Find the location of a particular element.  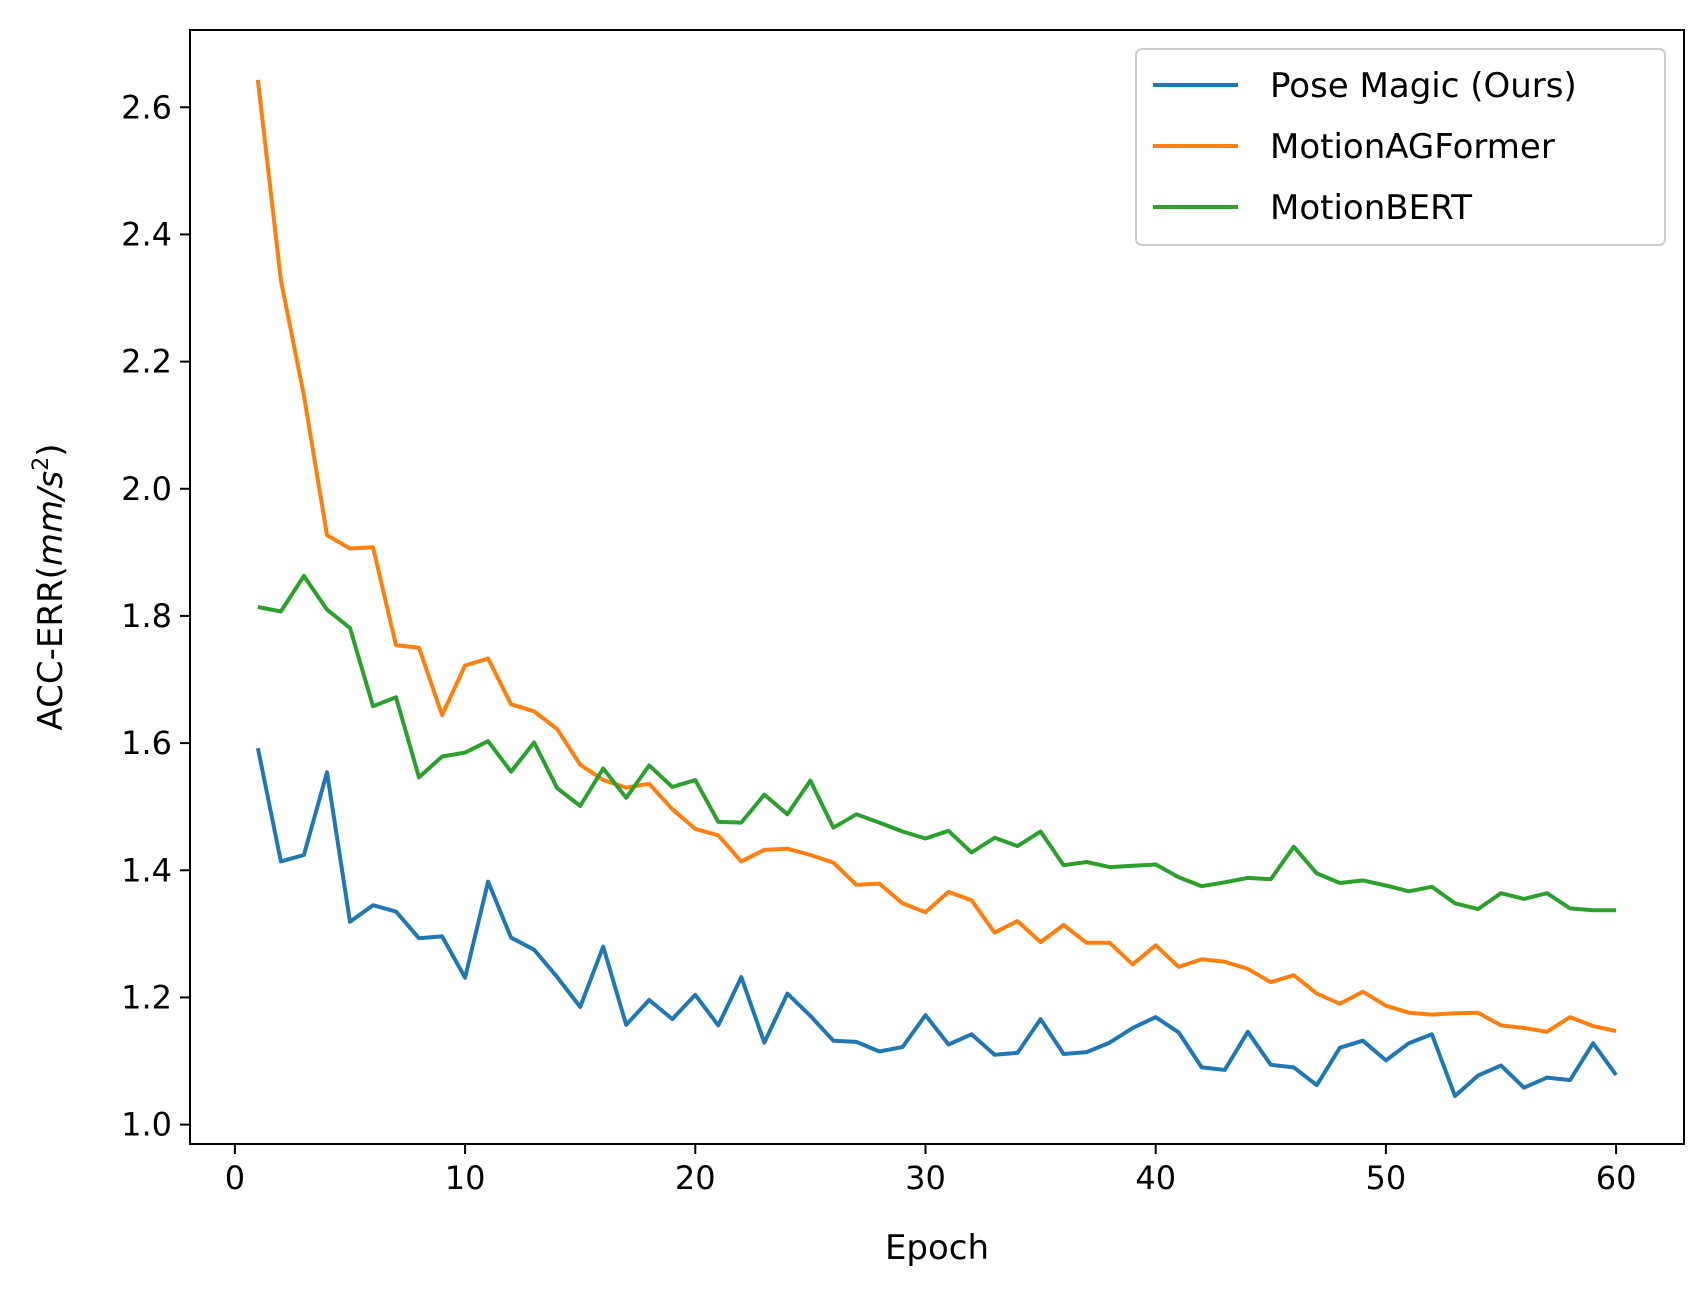

y-axis-label: ACC-ERR(mm/s2) is located at coordinates (50, 586).